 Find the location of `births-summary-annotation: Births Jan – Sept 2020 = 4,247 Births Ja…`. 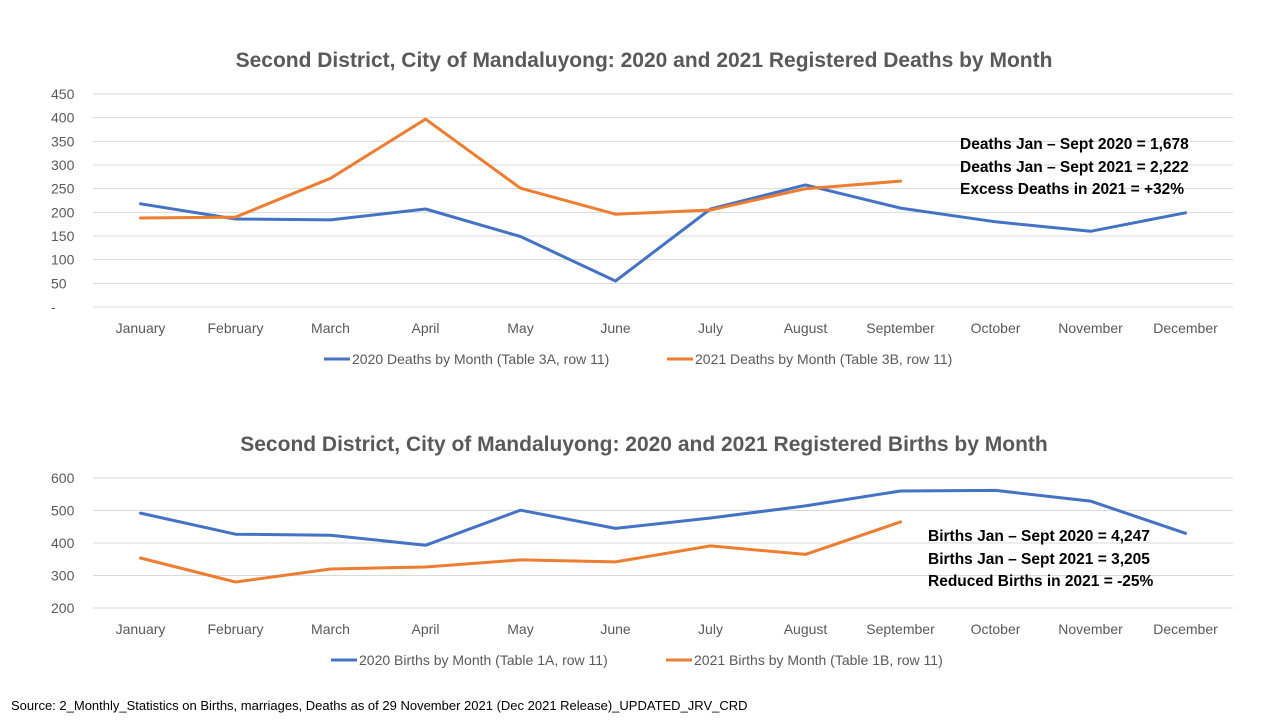

births-summary-annotation: Births Jan – Sept 2020 = 4,247 Births Ja… is located at coordinates (1040, 560).